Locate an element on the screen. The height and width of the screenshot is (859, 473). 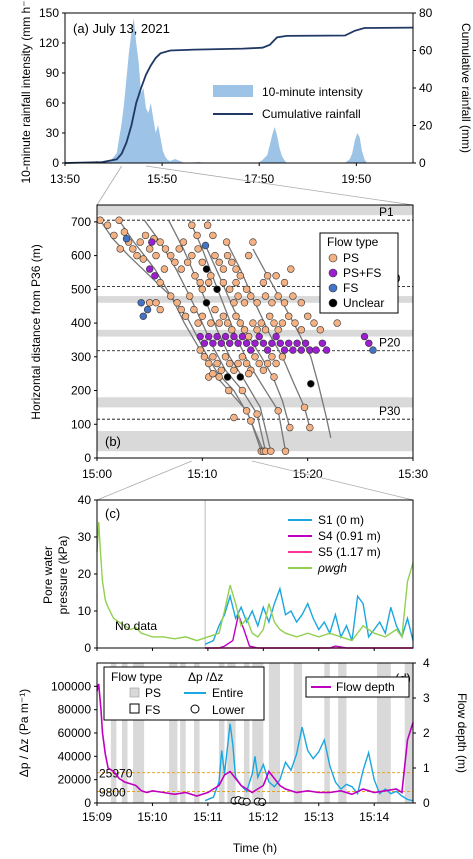
x-tick-label: 15:10 is located at coordinates (152, 817).